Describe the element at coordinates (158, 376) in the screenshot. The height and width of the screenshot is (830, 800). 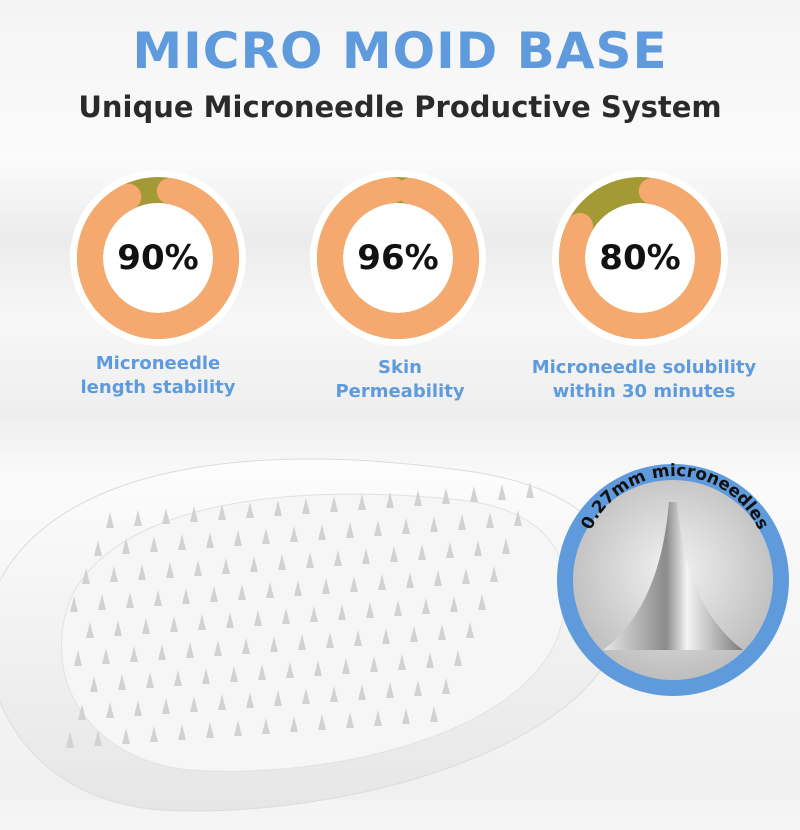
I see `stat-caption: Microneedle length stability` at that location.